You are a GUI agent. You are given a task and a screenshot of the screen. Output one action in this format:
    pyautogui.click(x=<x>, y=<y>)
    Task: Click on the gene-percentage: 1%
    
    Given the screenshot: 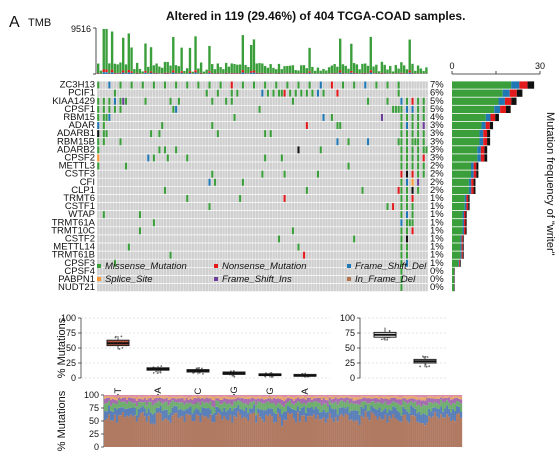 What is the action you would take?
    pyautogui.click(x=437, y=206)
    